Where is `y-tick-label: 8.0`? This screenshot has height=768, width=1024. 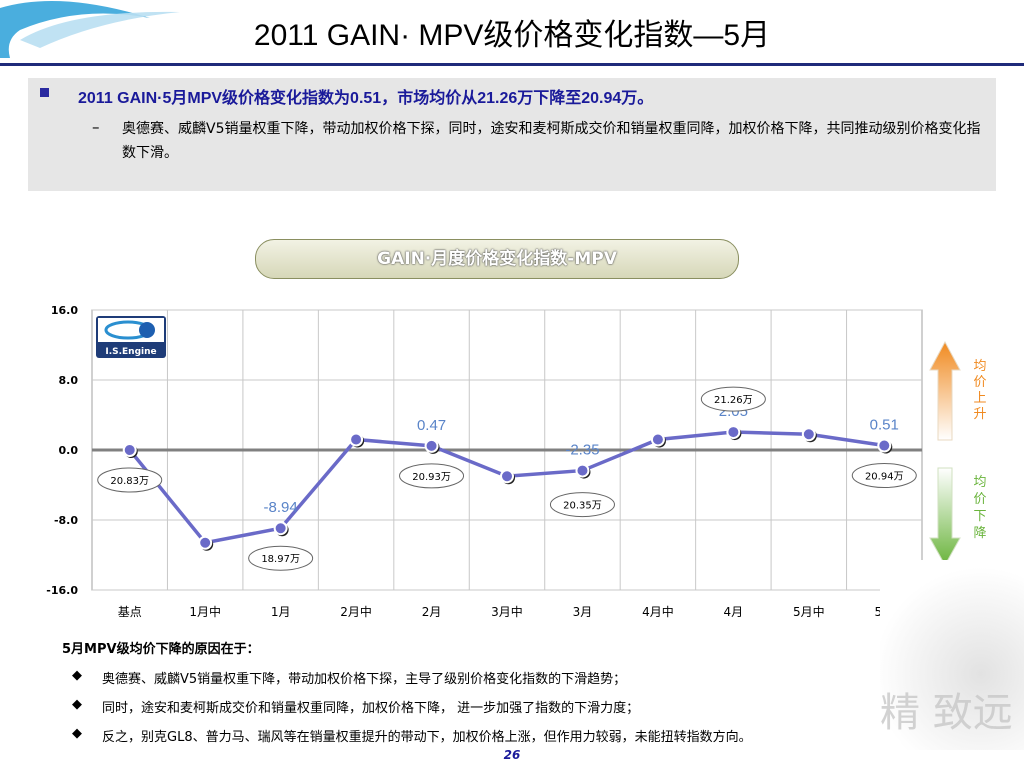 y-tick-label: 8.0 is located at coordinates (69, 380).